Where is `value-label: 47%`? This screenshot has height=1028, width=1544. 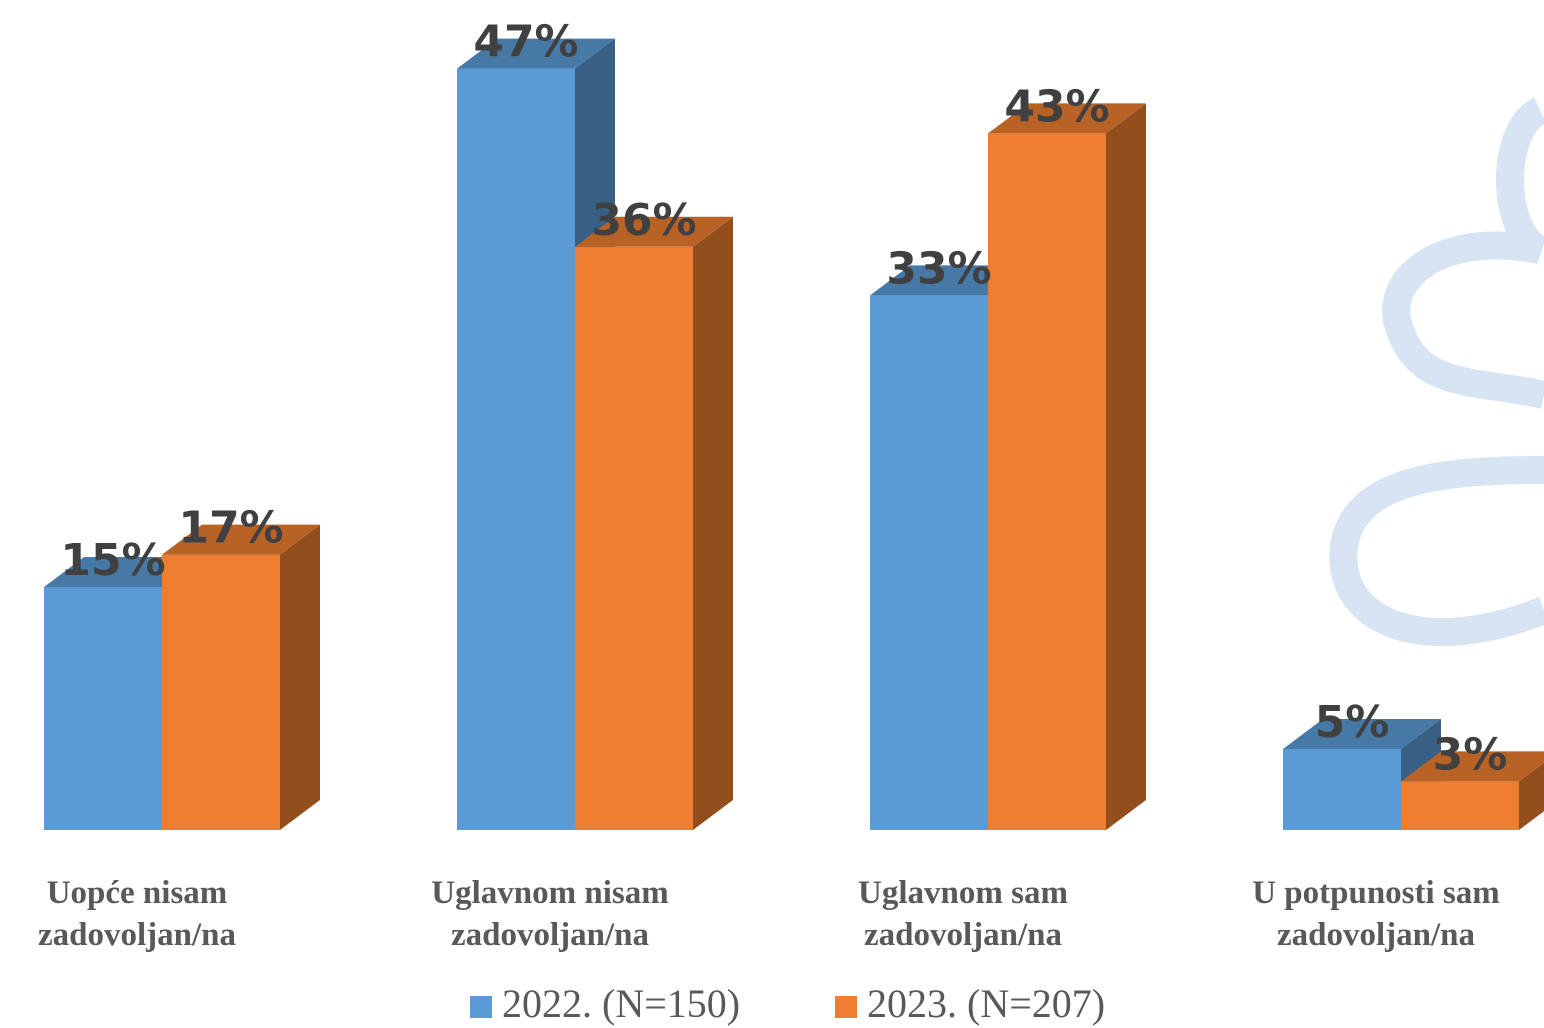
value-label: 47% is located at coordinates (525, 42).